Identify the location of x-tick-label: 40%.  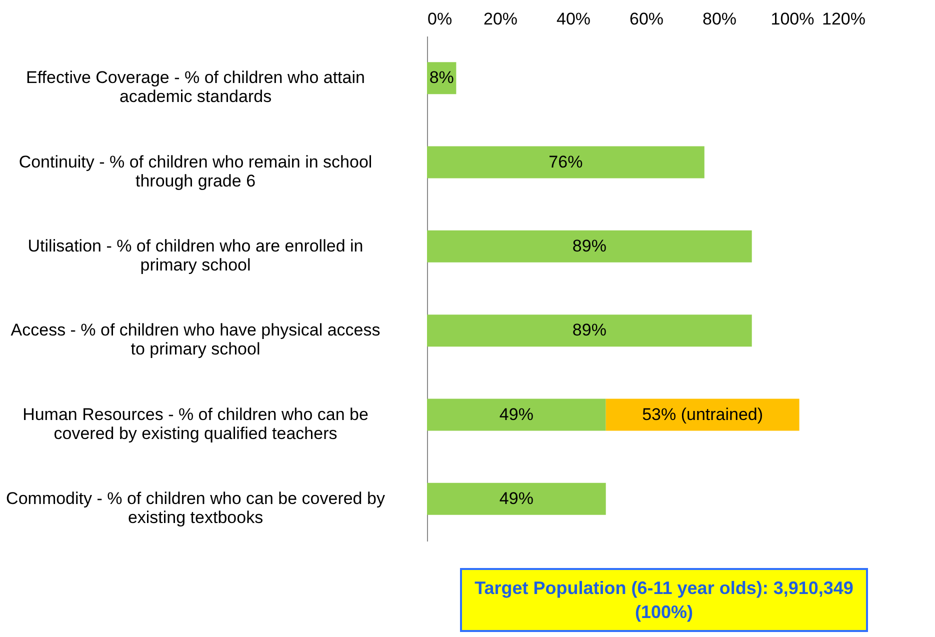
(573, 19).